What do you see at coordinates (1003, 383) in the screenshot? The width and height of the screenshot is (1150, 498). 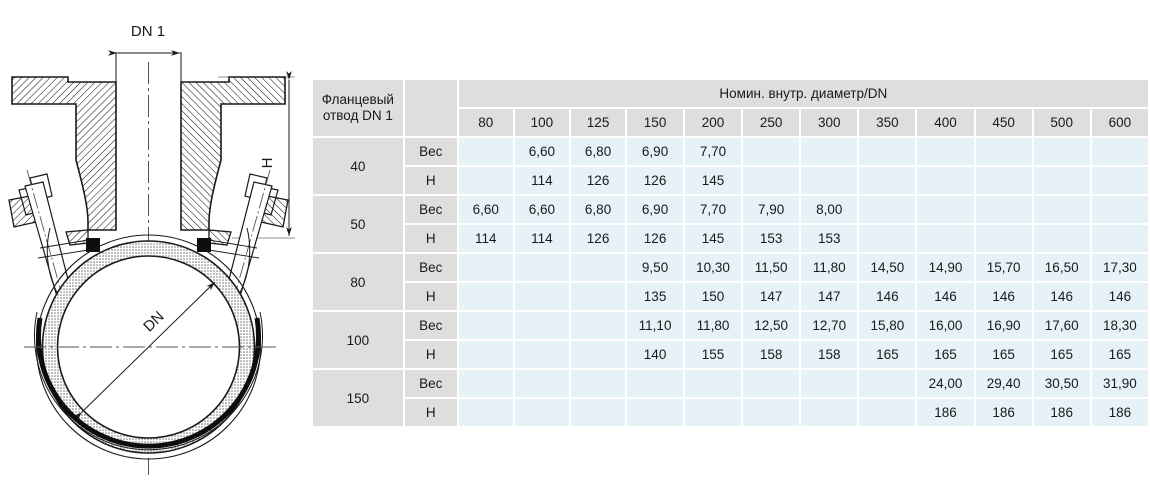 I see `cell-weight: 29,40` at bounding box center [1003, 383].